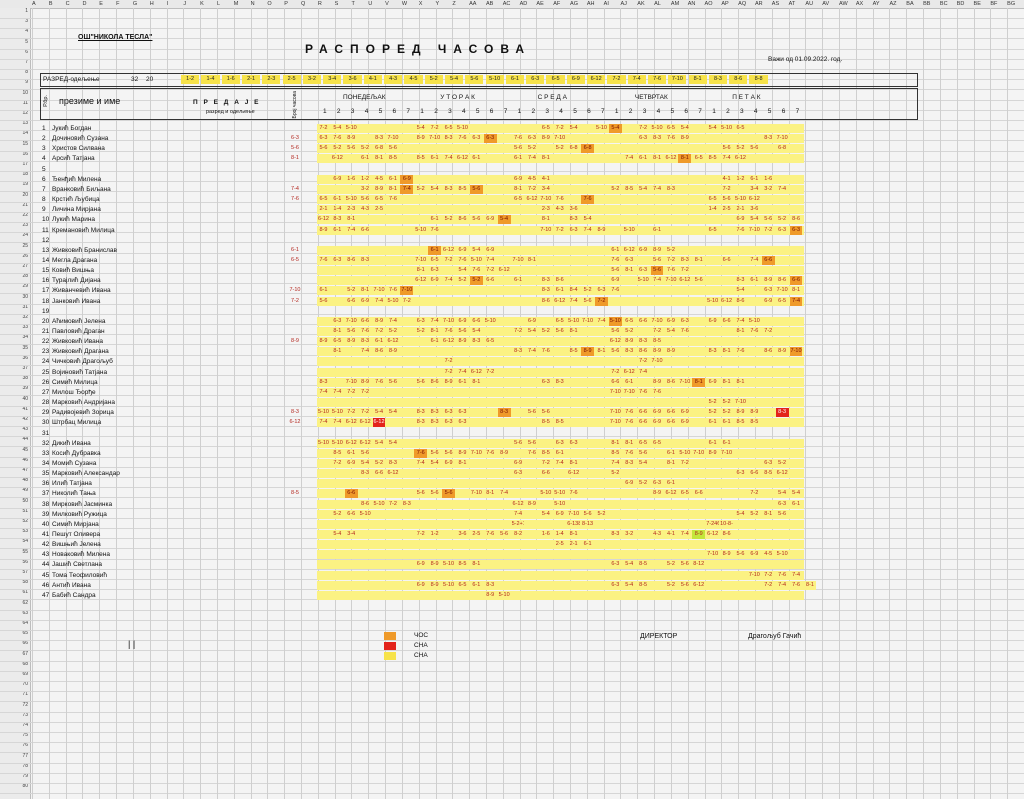 The height and width of the screenshot is (799, 1024). Describe the element at coordinates (76, 453) in the screenshot. I see `teacher-name: Косић Дубравка` at that location.